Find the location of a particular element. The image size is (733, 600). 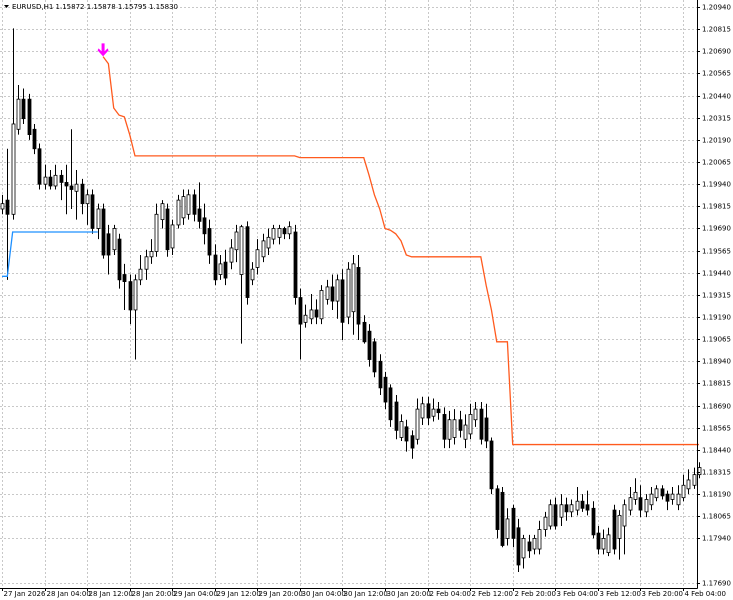

x-tick-label: 29 Jan 12:00 is located at coordinates (239, 594).